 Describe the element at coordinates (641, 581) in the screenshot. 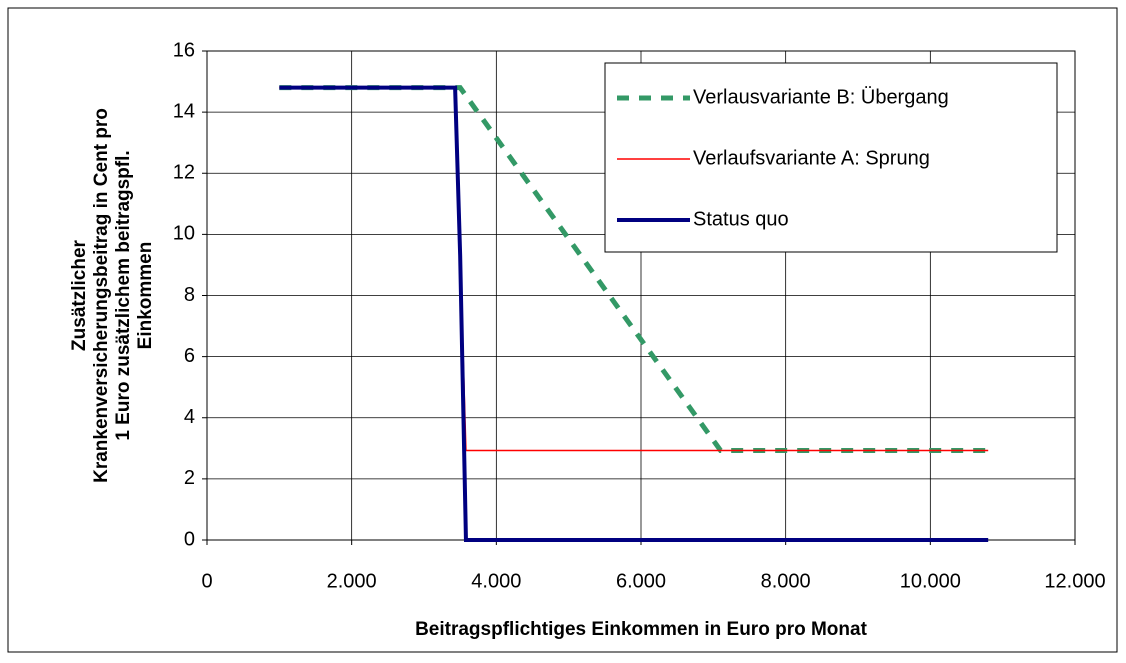

I see `x-tick-label: 6.000` at that location.